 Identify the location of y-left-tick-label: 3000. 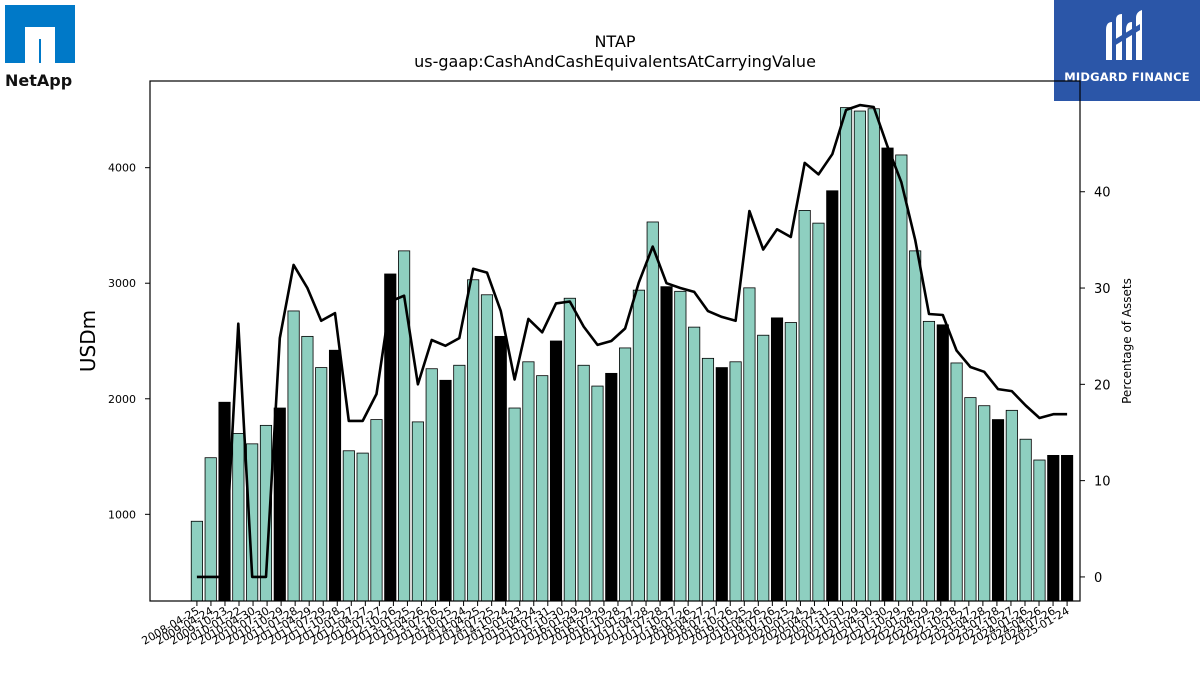
(122, 283).